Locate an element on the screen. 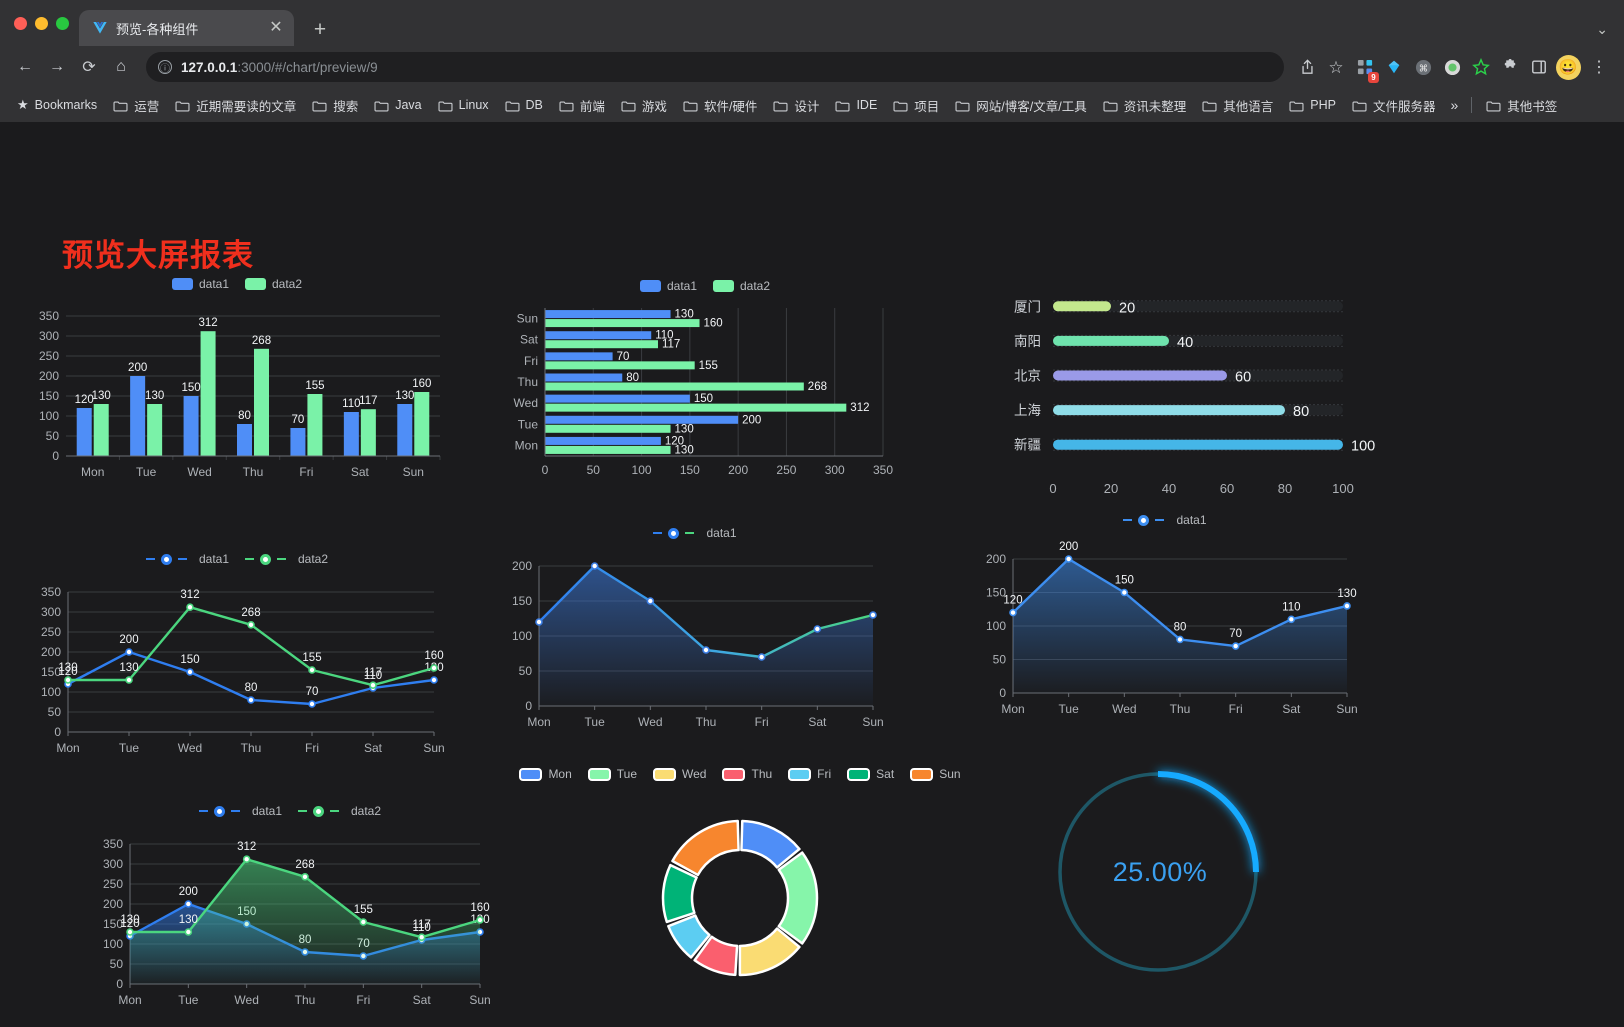  gradient-line-legend: data1 is located at coordinates (695, 533).